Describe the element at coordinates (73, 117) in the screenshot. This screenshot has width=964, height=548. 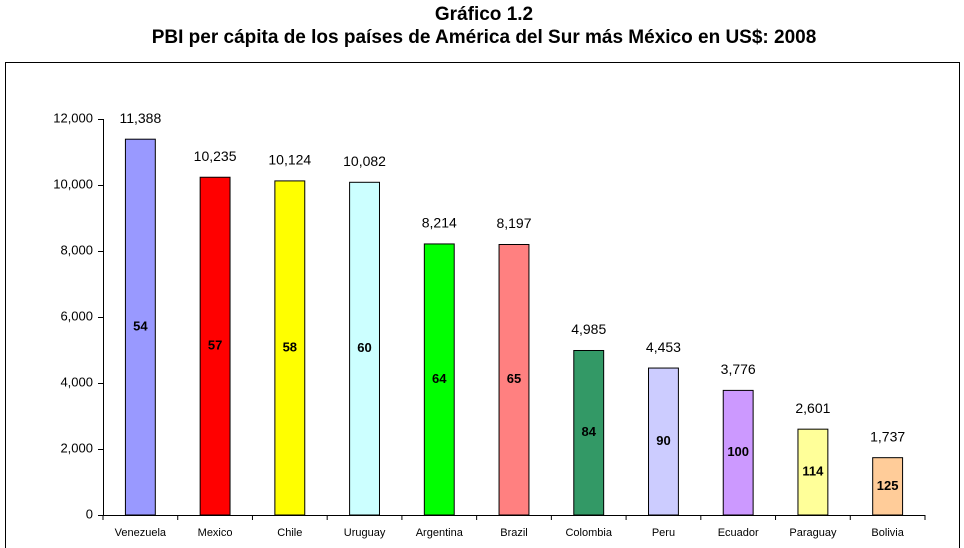
I see `y-tick-label: 12,000` at that location.